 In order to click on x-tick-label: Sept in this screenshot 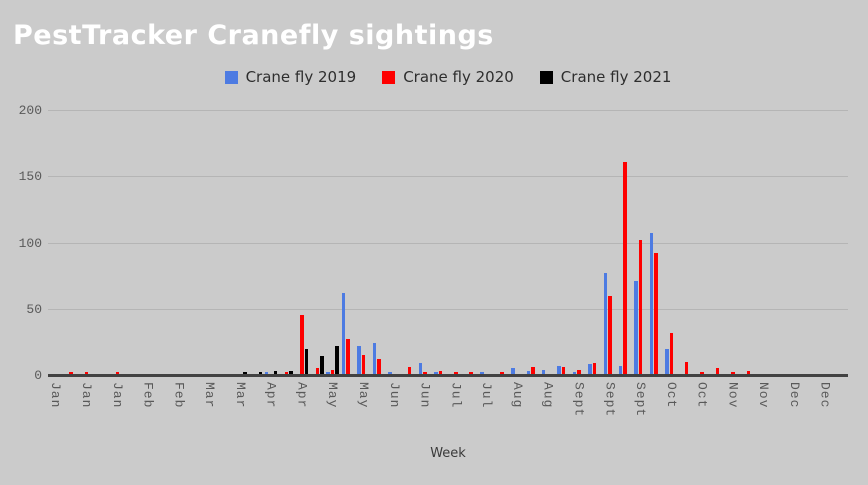, I will do `click(579, 400)`.